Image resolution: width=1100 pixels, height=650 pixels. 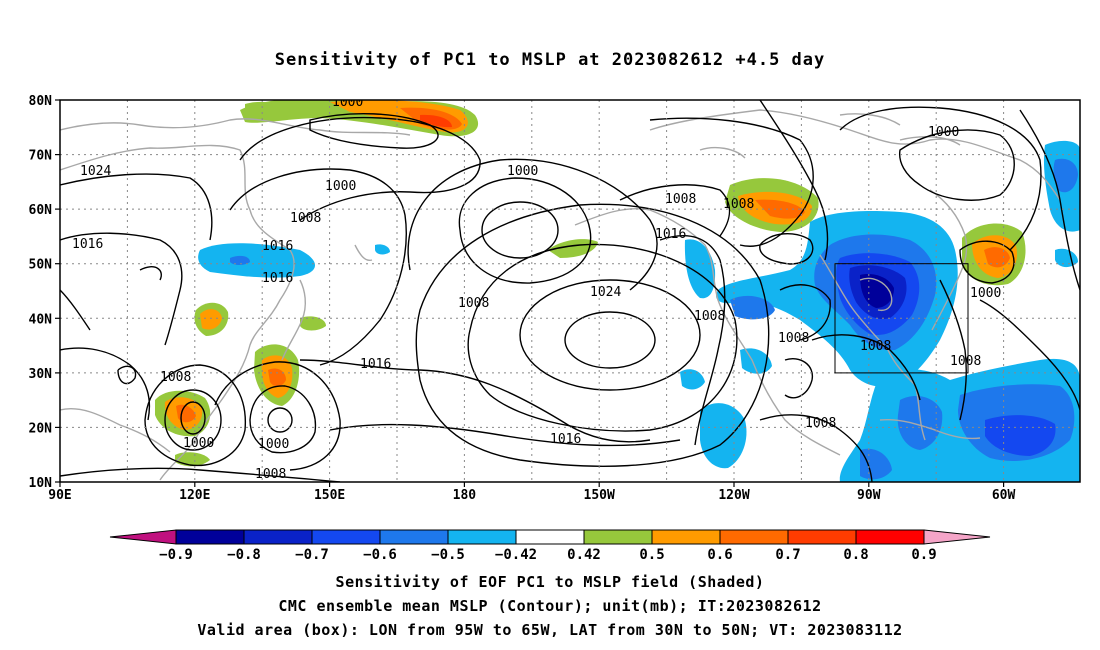 I want to click on lon-tick-label: 120W, so click(x=733, y=495).